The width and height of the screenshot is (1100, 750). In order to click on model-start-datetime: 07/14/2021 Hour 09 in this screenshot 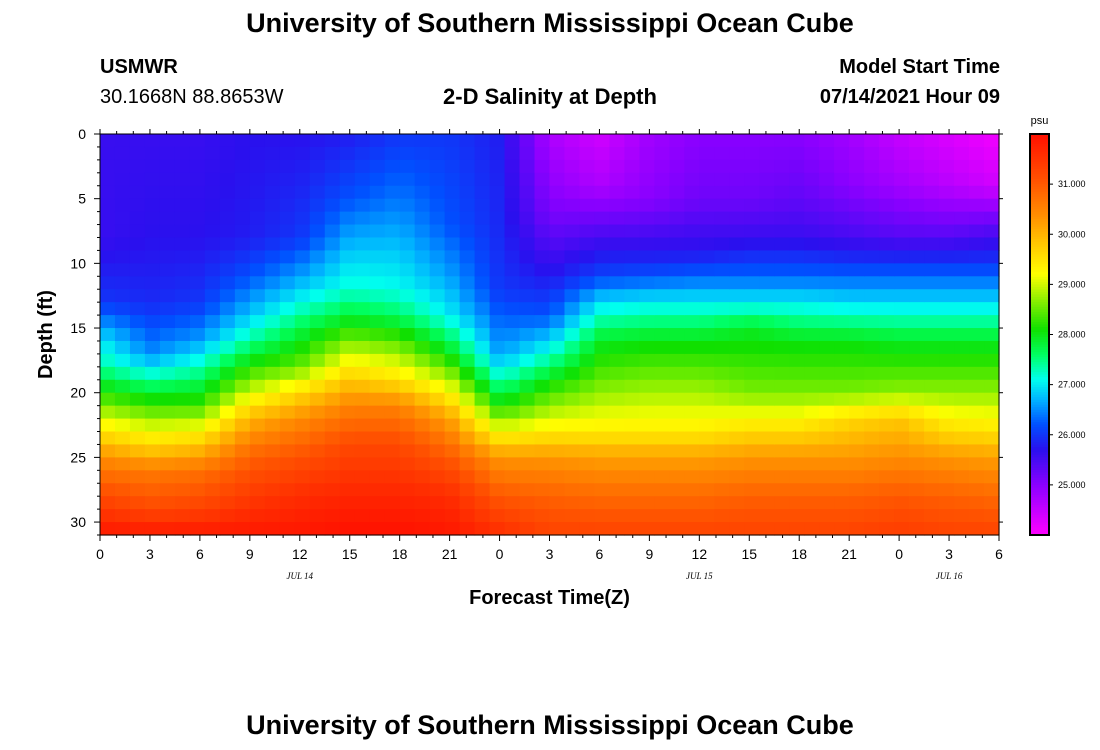, I will do `click(909, 97)`.